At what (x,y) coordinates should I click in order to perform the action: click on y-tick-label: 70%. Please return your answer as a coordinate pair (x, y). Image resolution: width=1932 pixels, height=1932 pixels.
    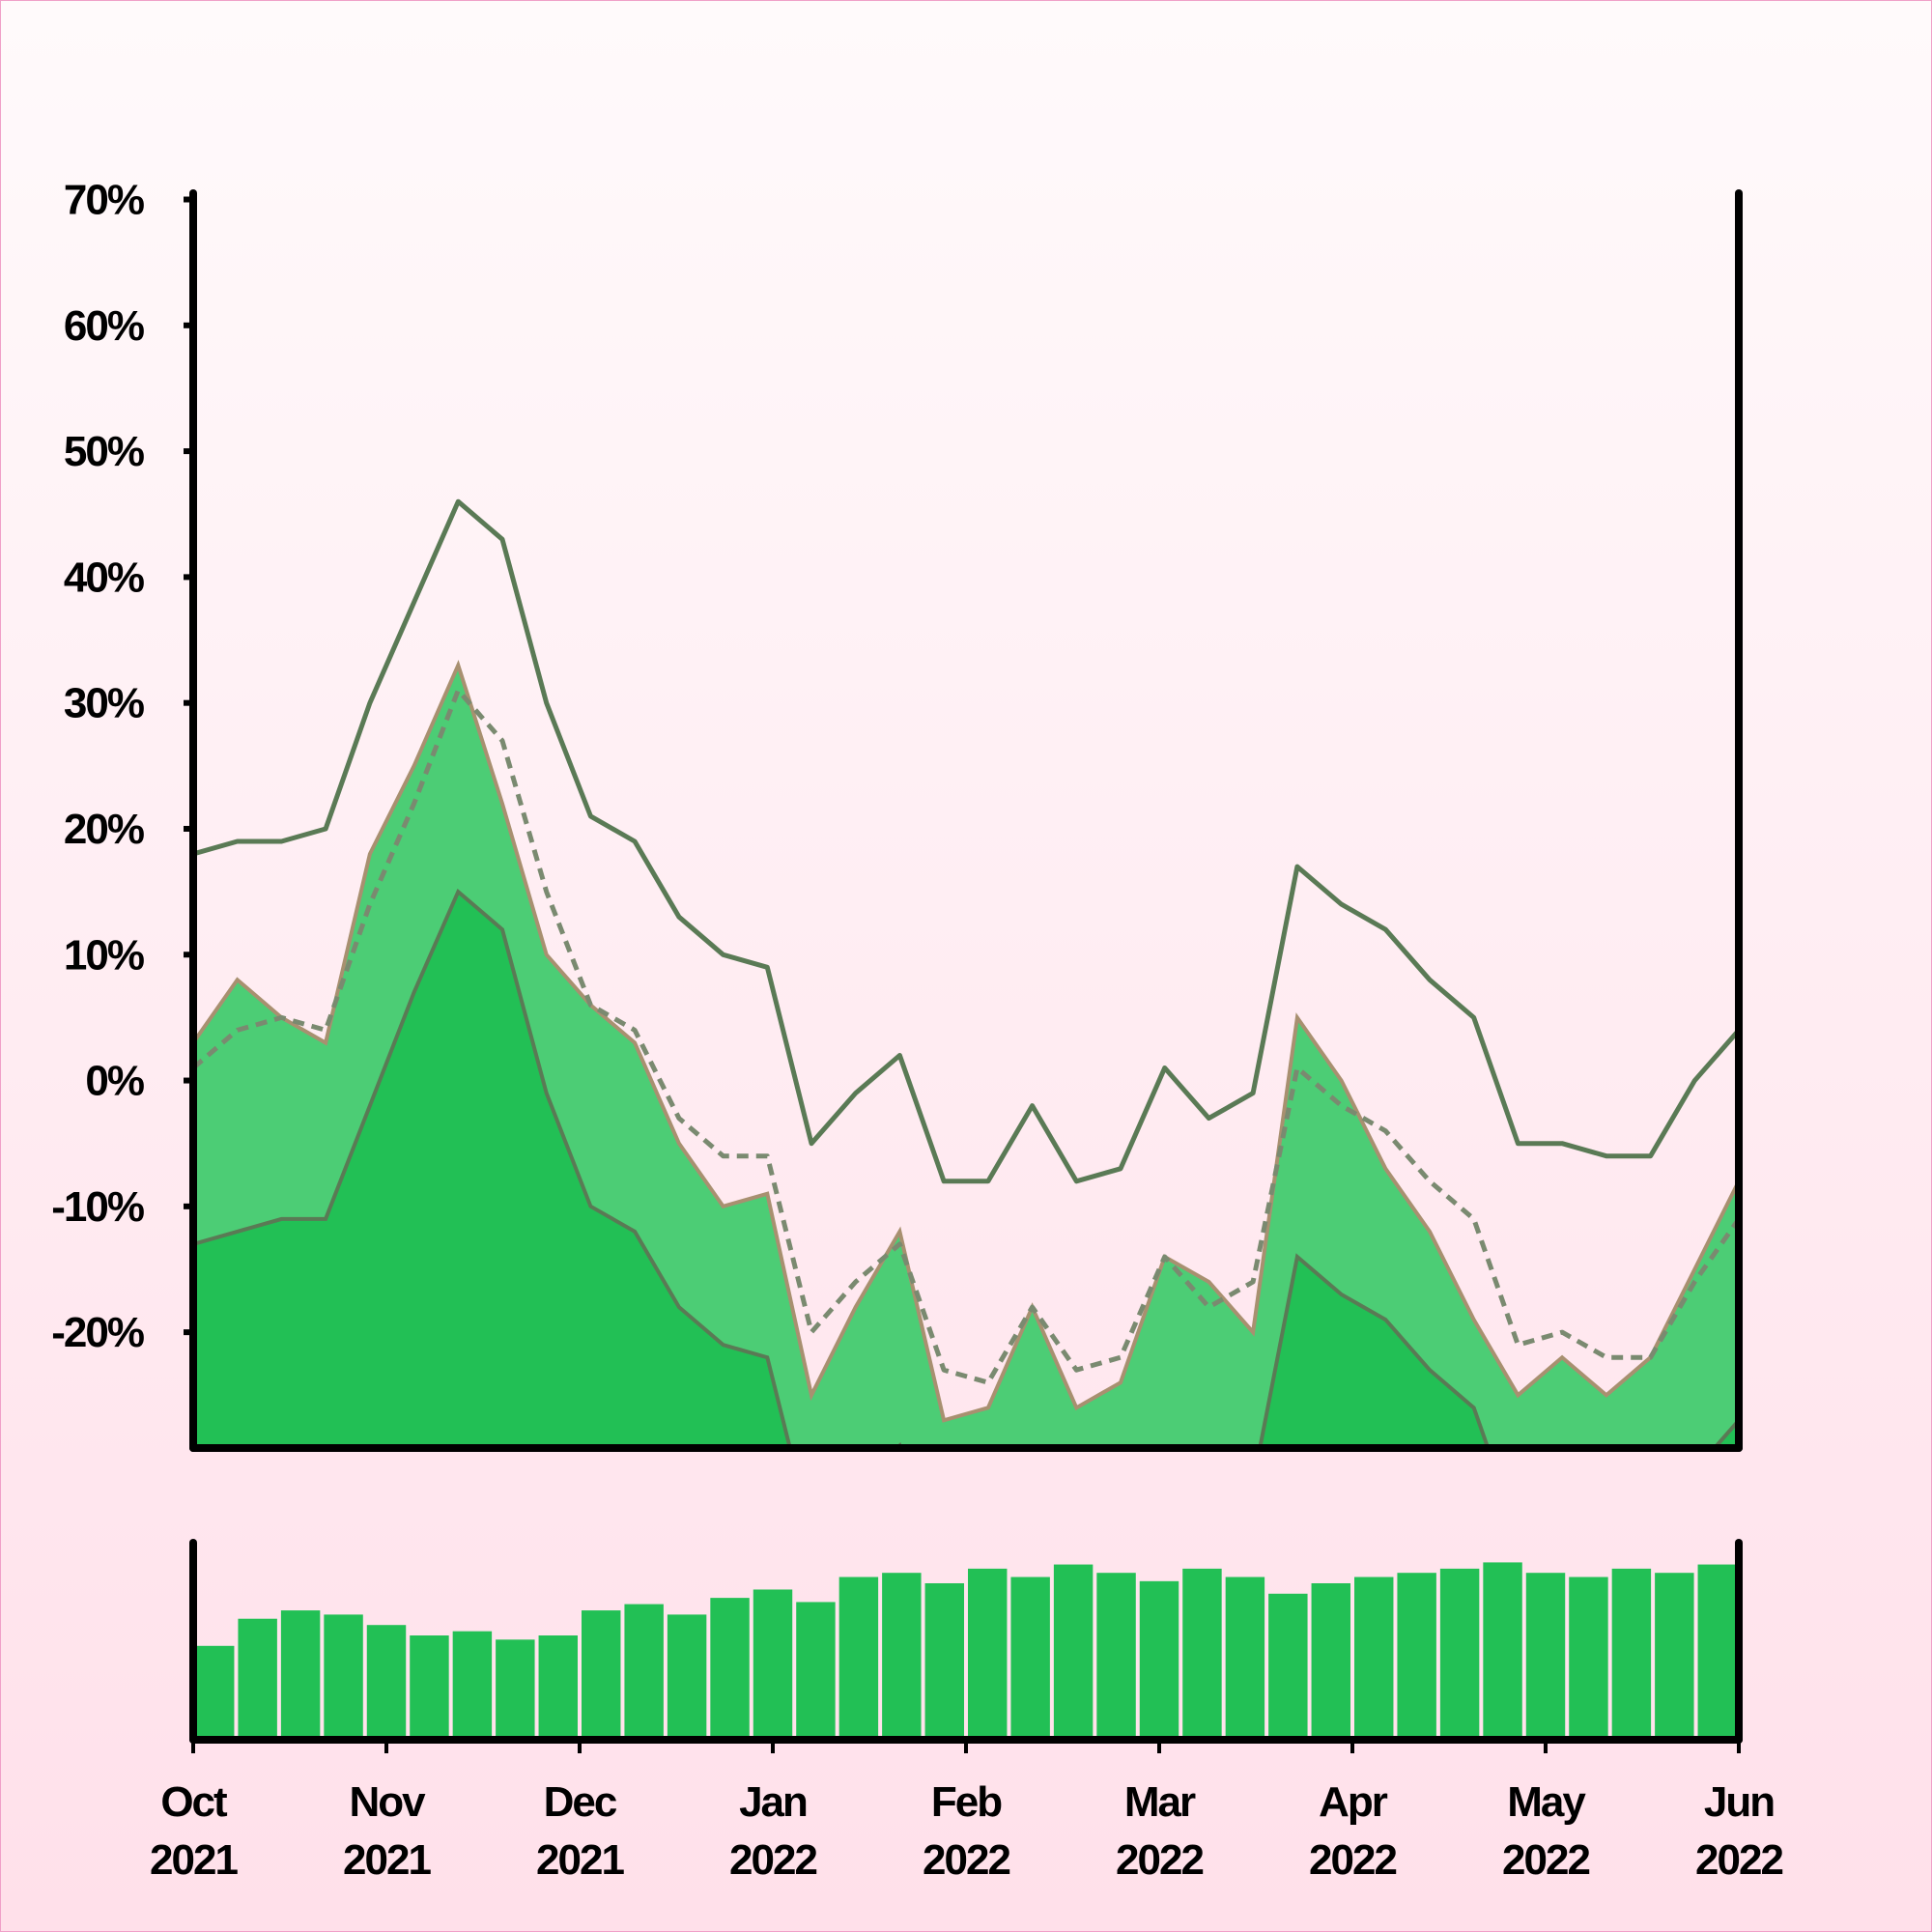
    Looking at the image, I should click on (104, 200).